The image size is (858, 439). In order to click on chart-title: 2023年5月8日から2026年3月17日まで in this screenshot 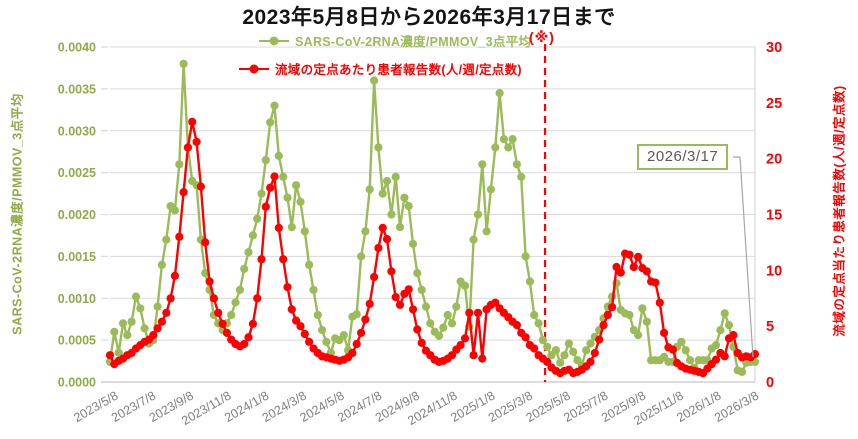, I will do `click(429, 17)`.